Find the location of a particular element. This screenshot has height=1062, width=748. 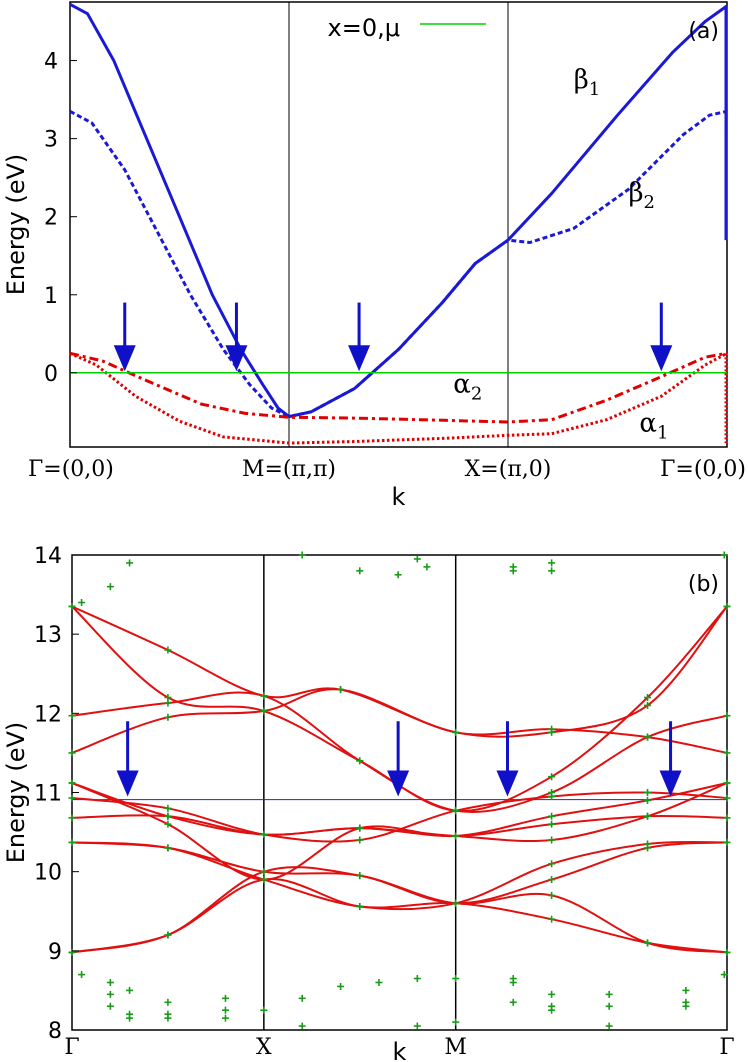

series-3-line is located at coordinates (398, 398).